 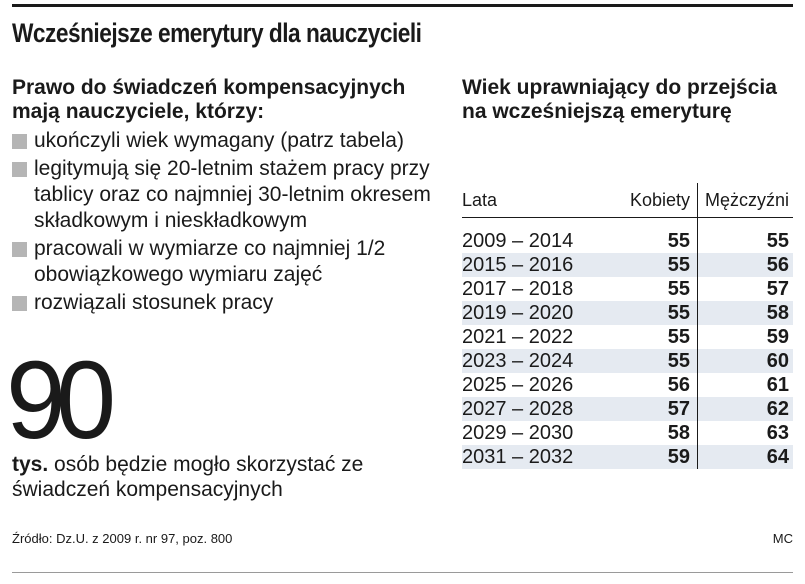 I want to click on table-row: 2023 – 2024 55 60, so click(x=627, y=361).